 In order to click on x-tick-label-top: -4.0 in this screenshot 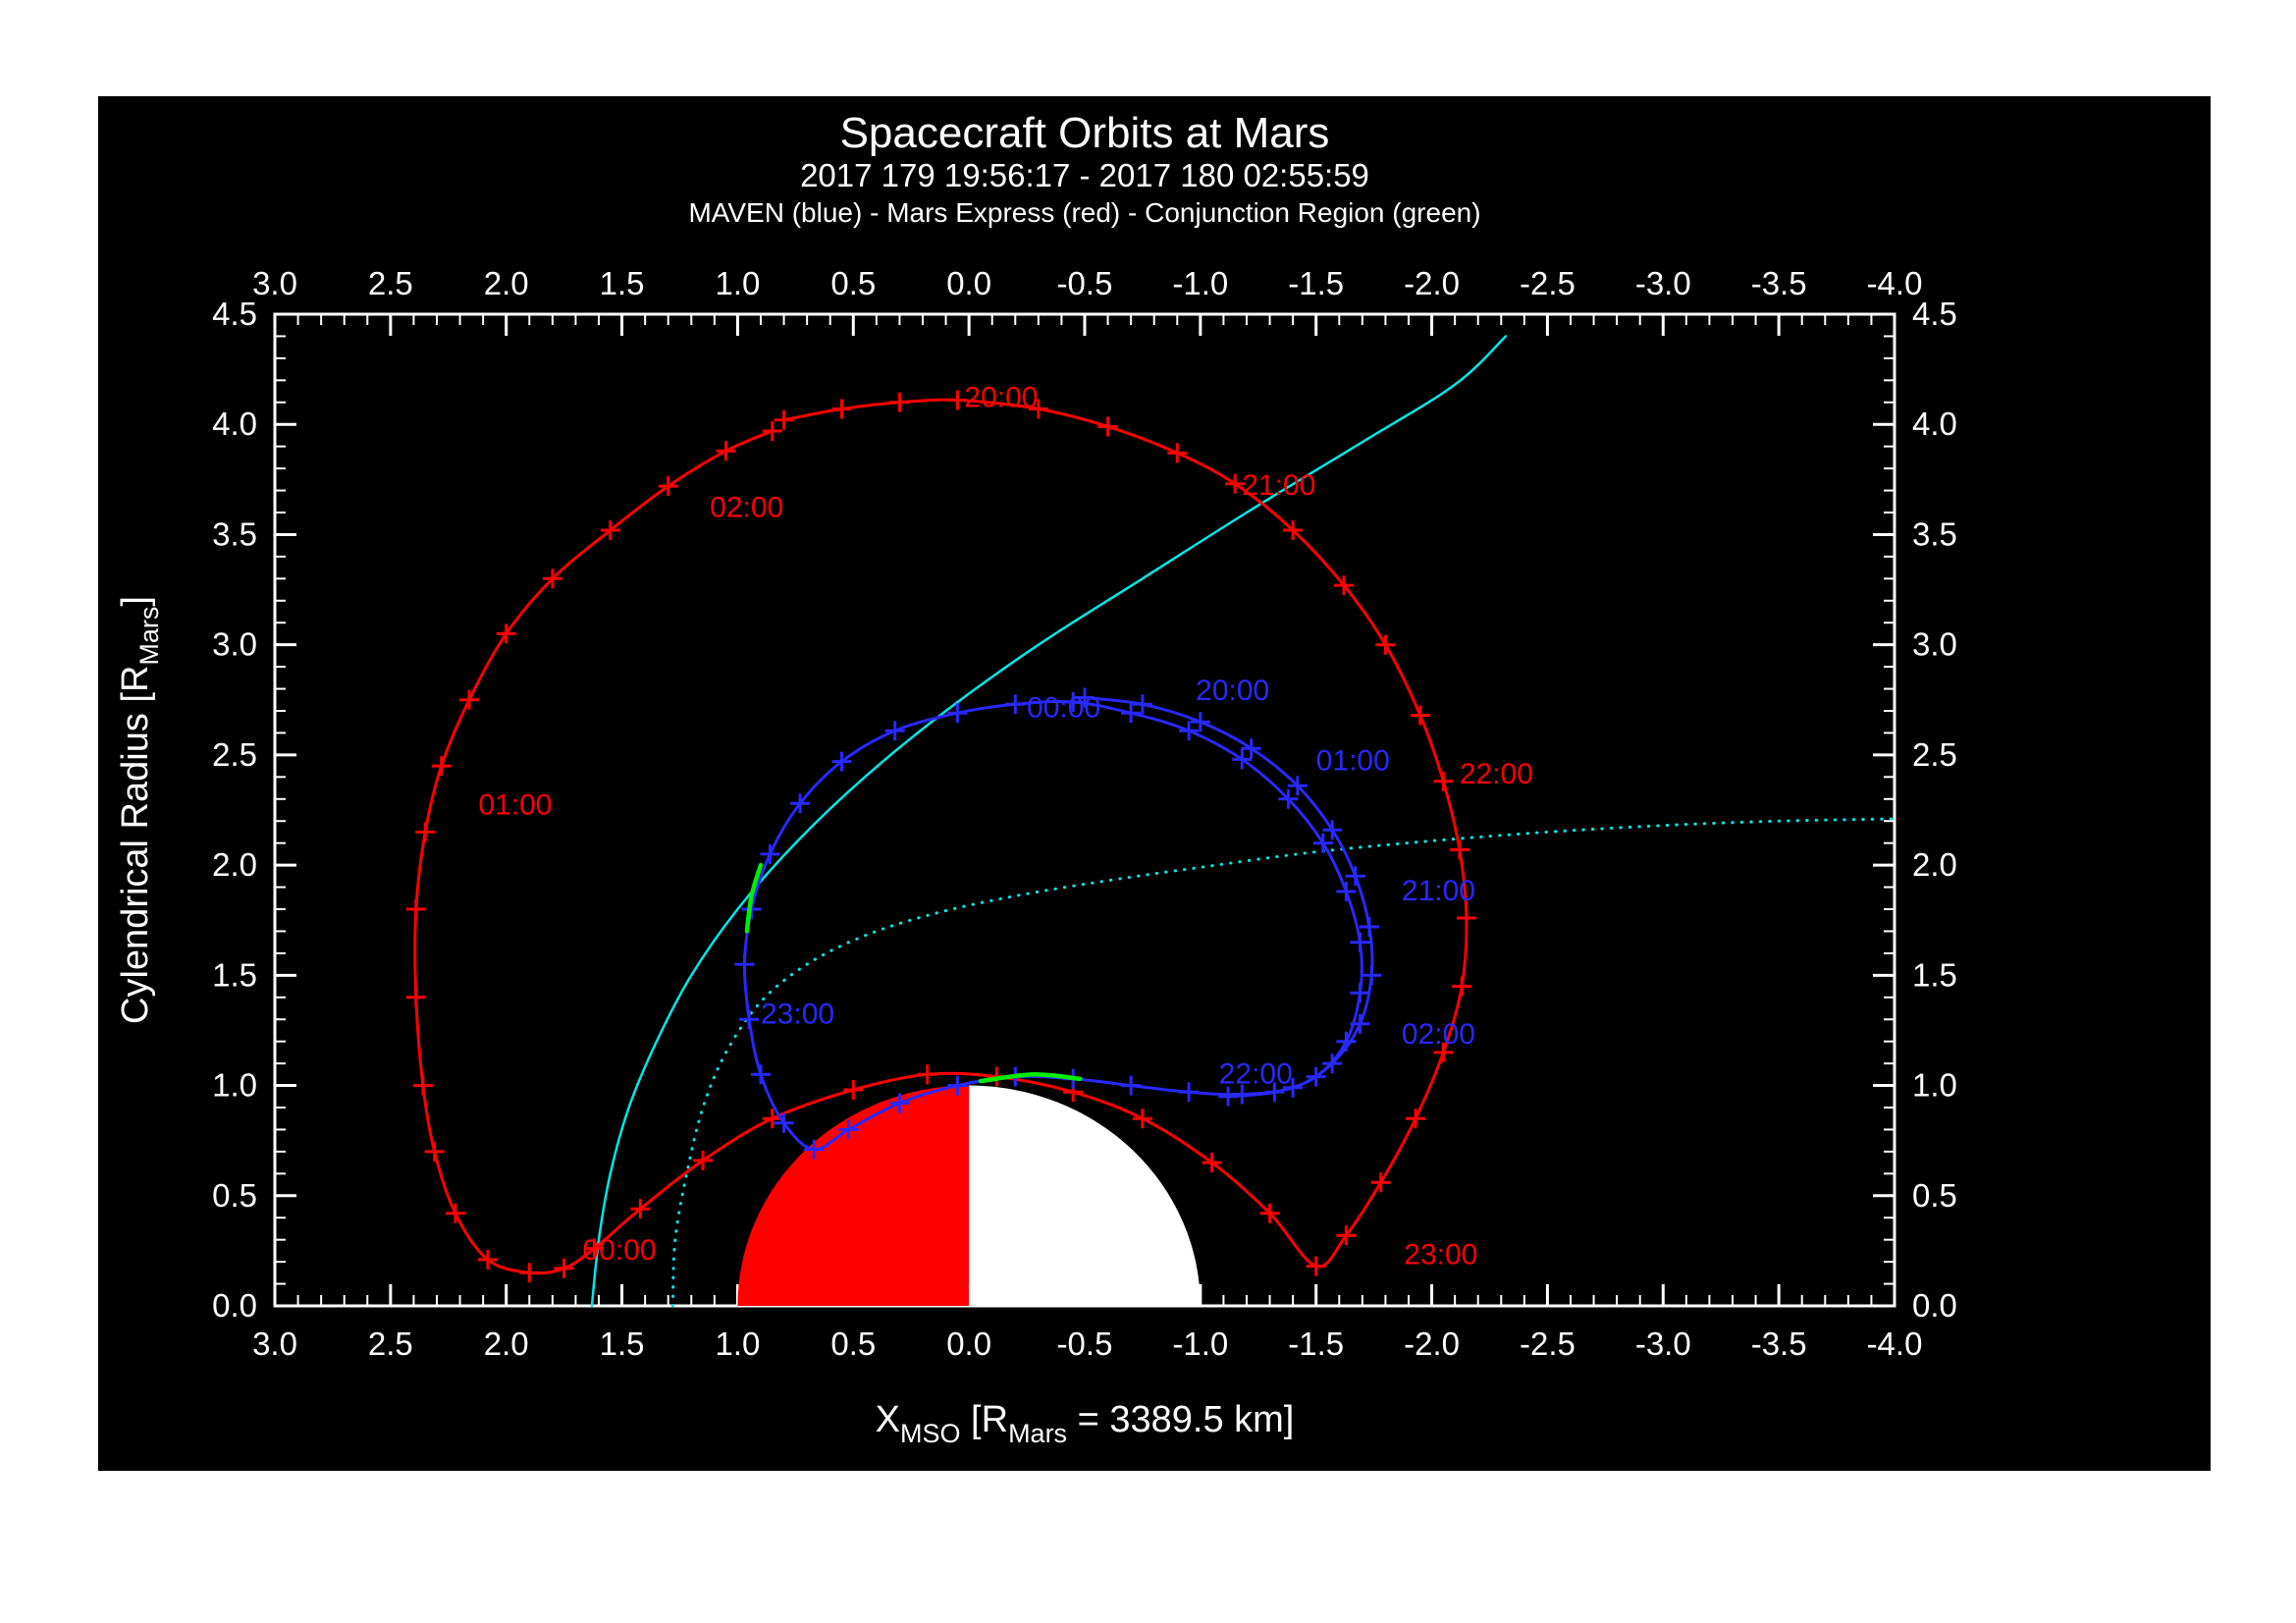, I will do `click(1895, 283)`.